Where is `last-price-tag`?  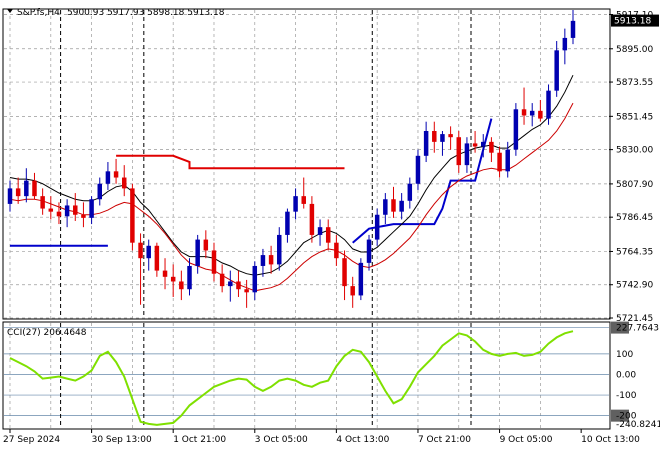 last-price-tag is located at coordinates (635, 20).